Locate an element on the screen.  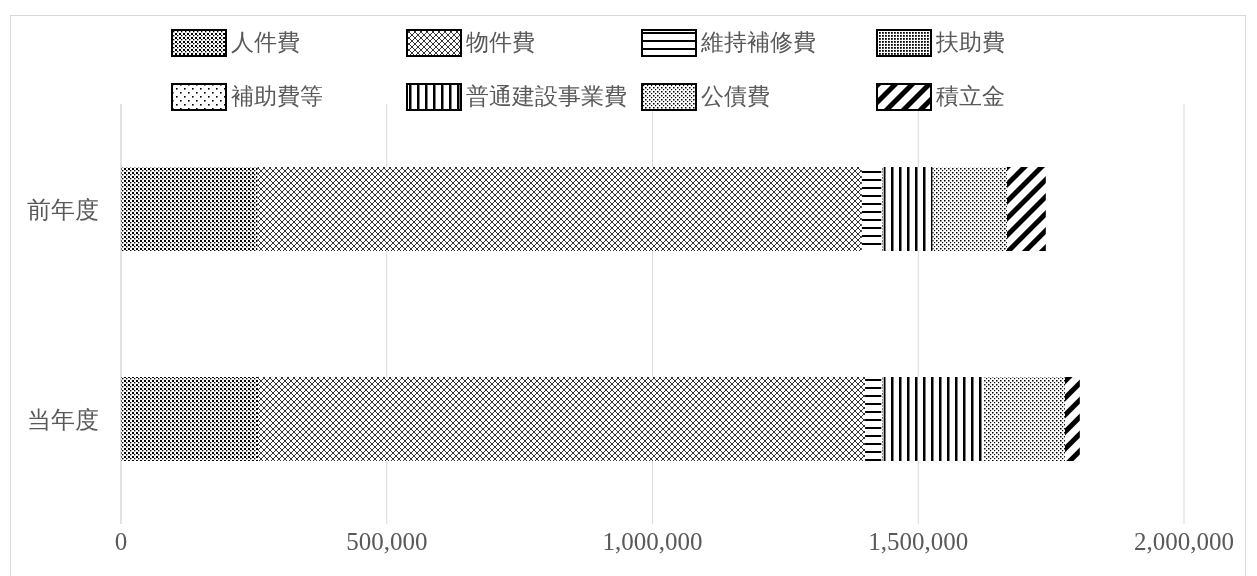
x-tick-label: 1,000,000 is located at coordinates (652, 541).